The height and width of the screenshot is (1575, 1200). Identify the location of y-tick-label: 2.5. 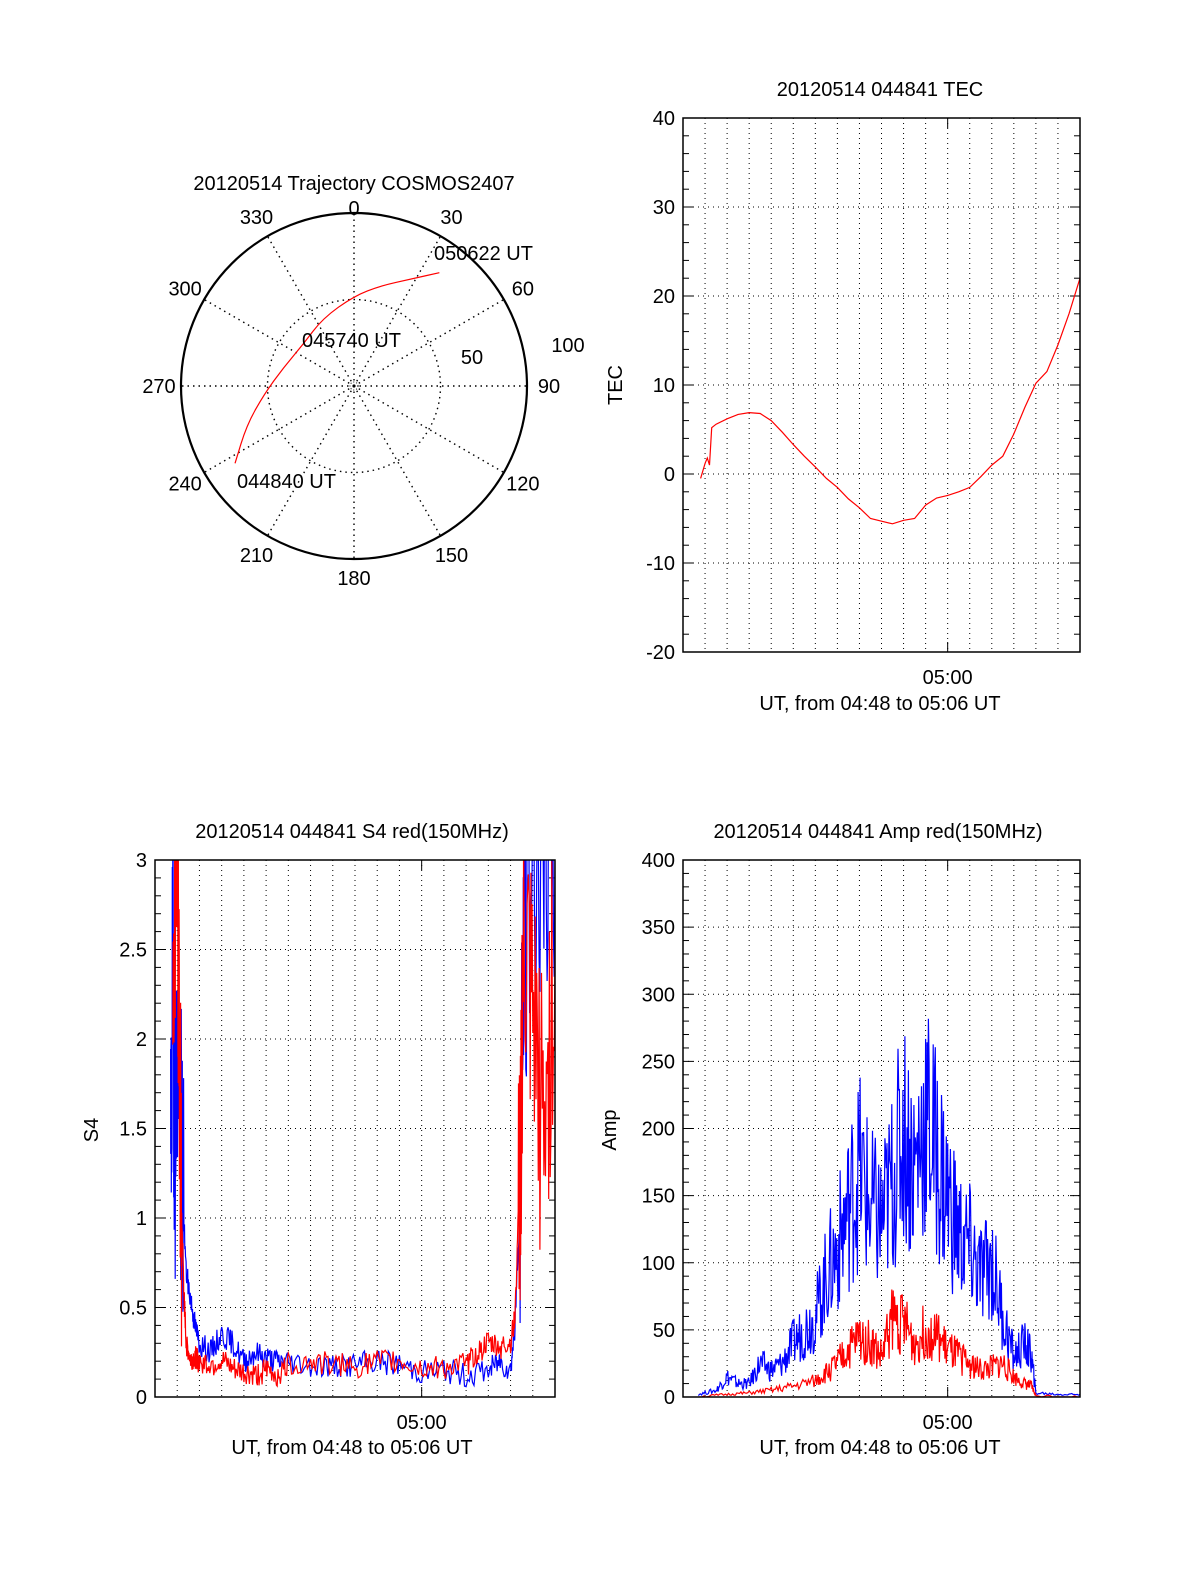
(133, 951).